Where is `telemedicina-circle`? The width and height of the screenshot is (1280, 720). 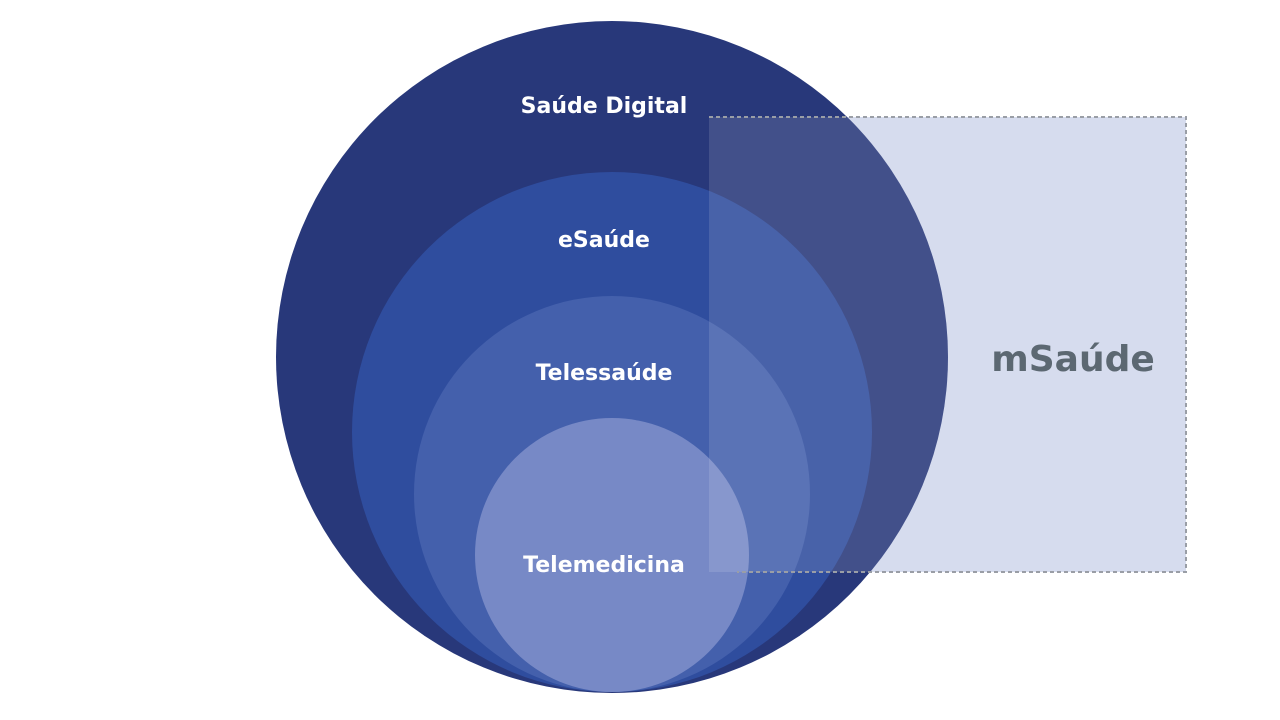 telemedicina-circle is located at coordinates (612, 555).